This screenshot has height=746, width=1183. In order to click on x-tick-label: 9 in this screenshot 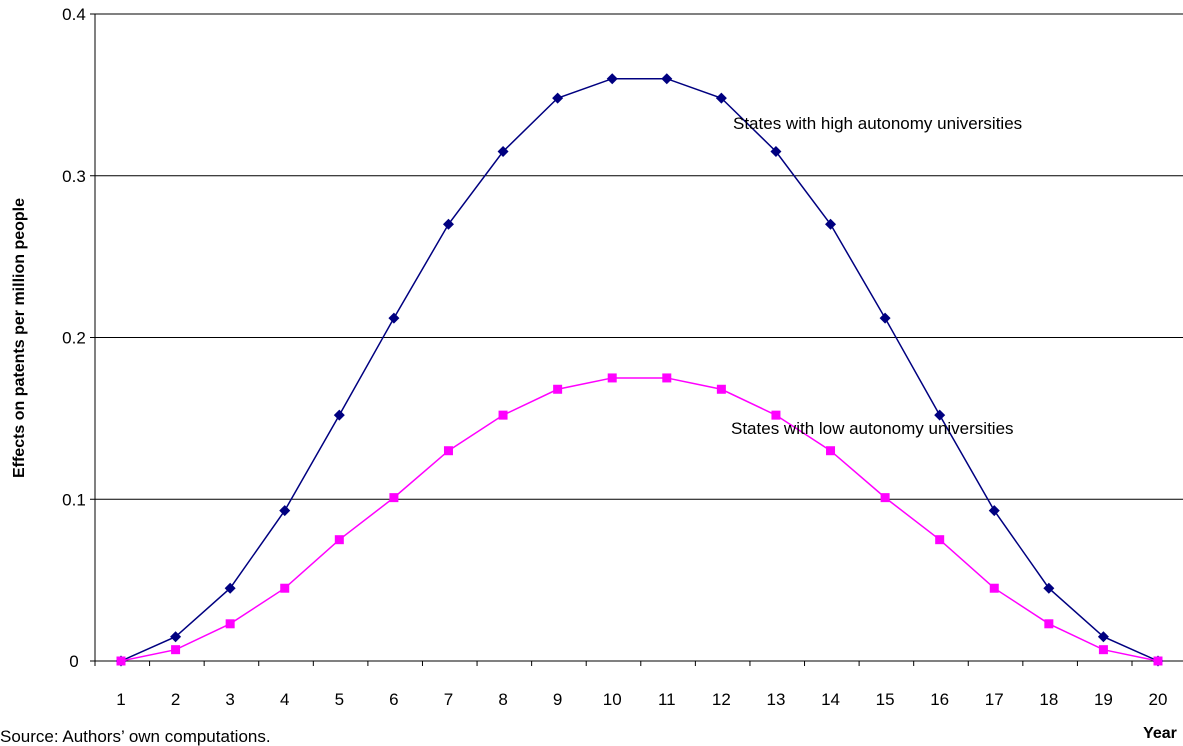, I will do `click(557, 699)`.